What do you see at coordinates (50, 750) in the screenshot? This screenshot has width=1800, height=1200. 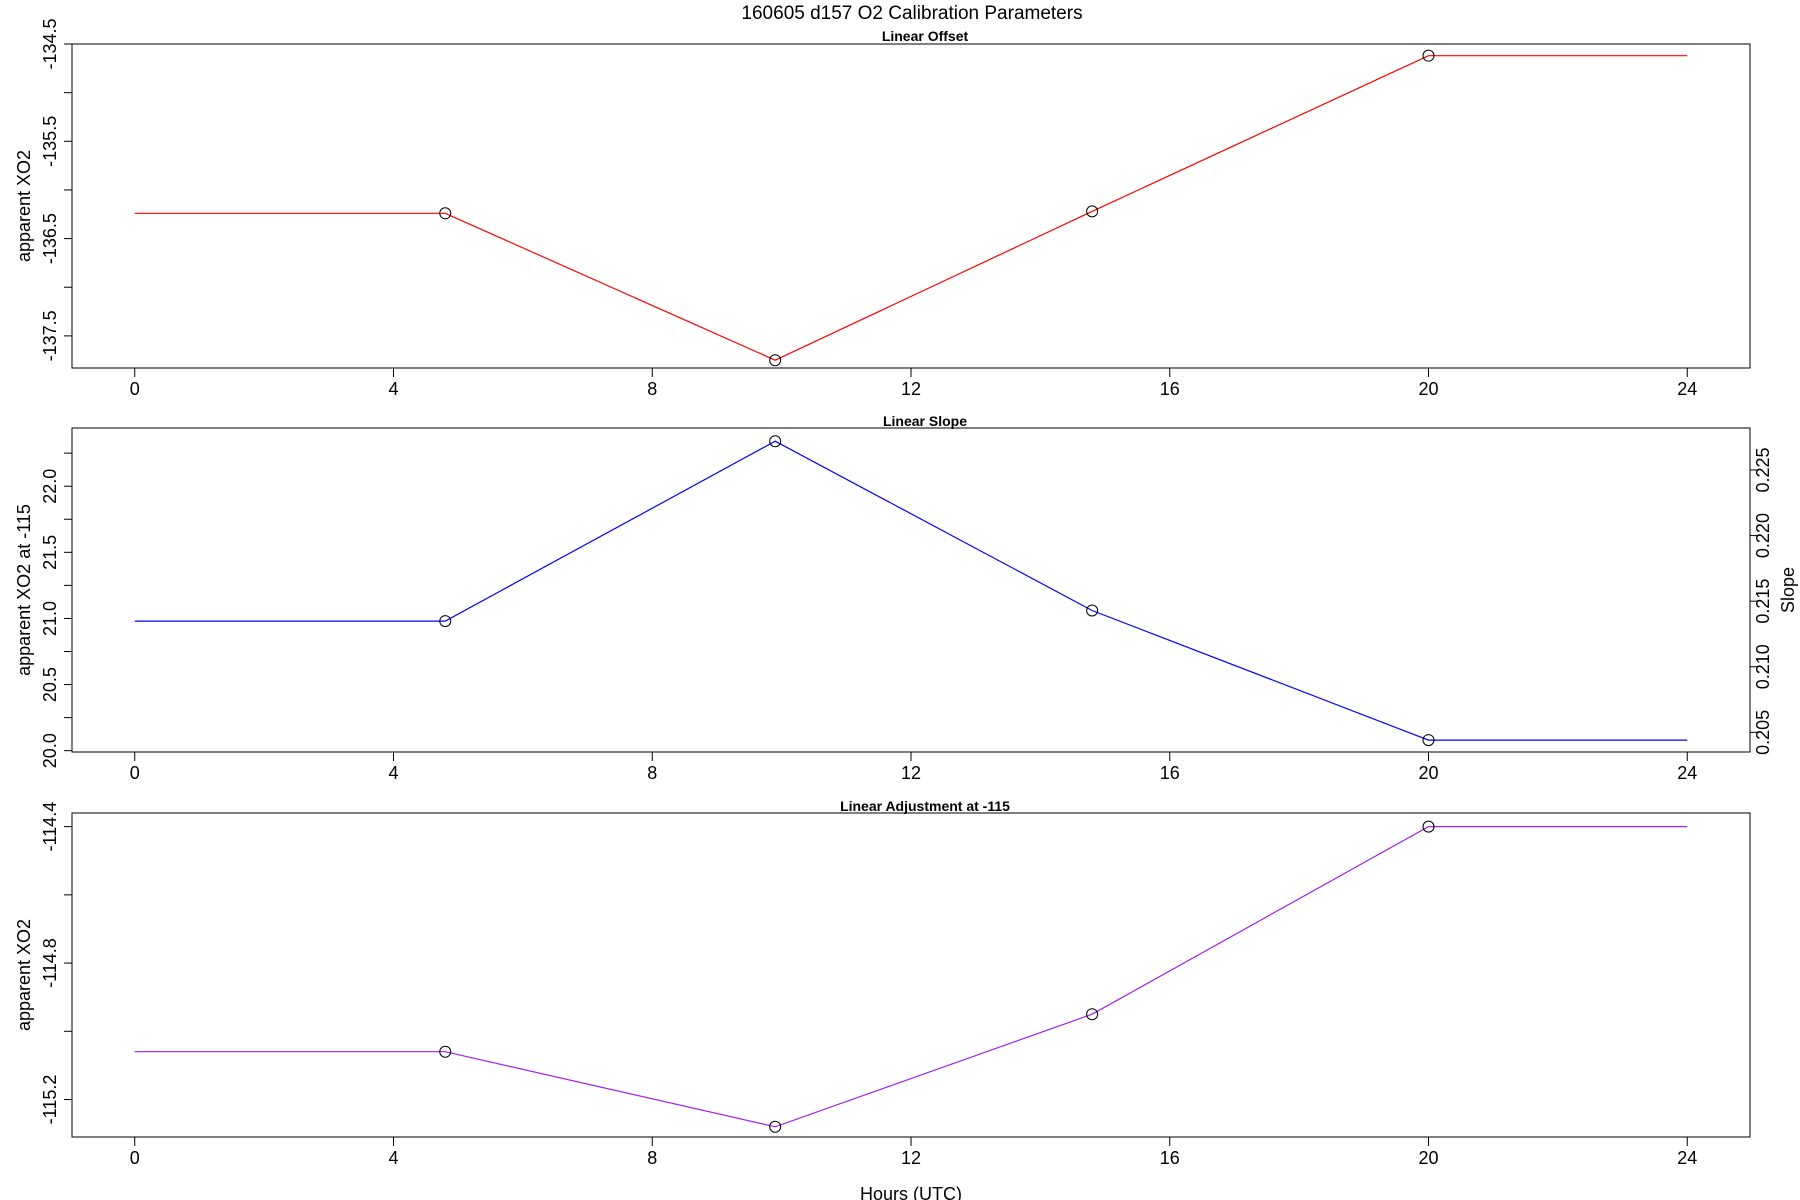 I see `y-tick-label: 20.0` at bounding box center [50, 750].